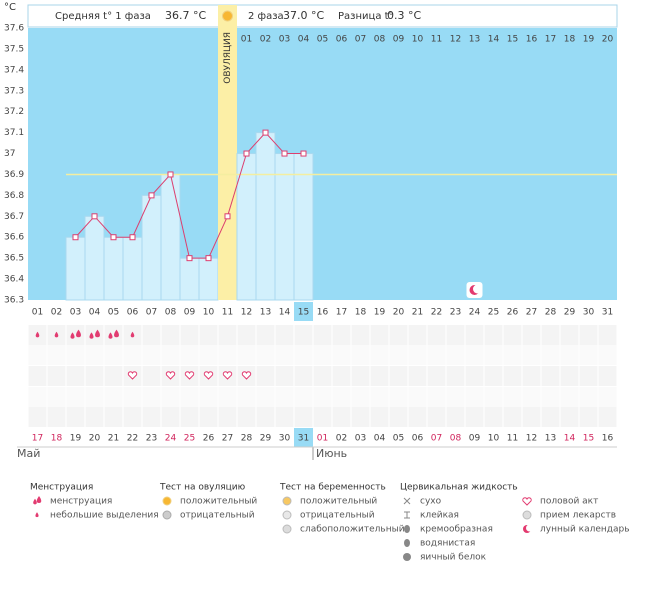  What do you see at coordinates (227, 313) in the screenshot?
I see `day-label: 11` at bounding box center [227, 313].